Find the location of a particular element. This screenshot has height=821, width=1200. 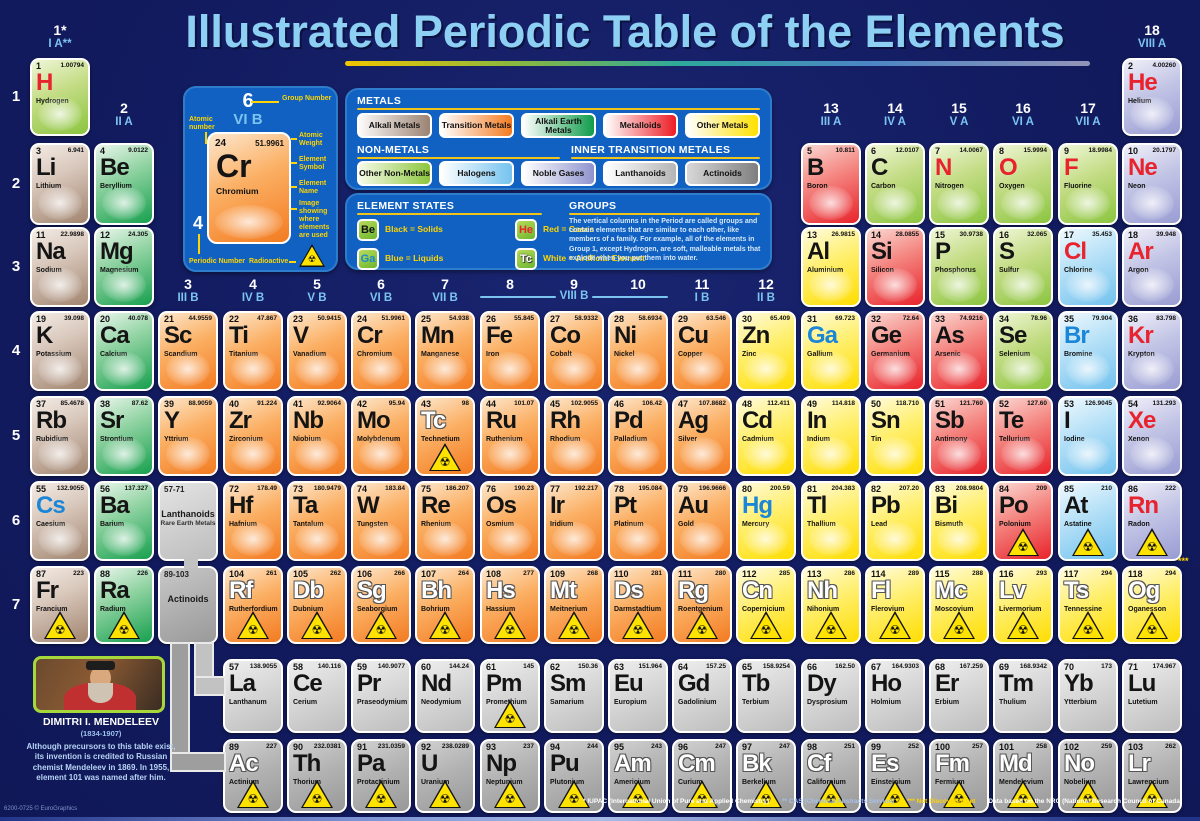

element-cell-nh: 113 286 Nh Nihonium ☢ is located at coordinates (831, 605).